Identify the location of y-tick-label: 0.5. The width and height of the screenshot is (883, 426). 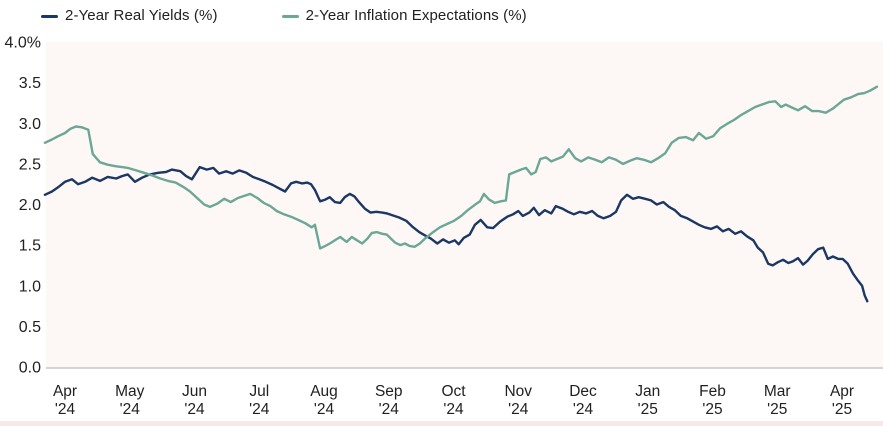
(30, 327).